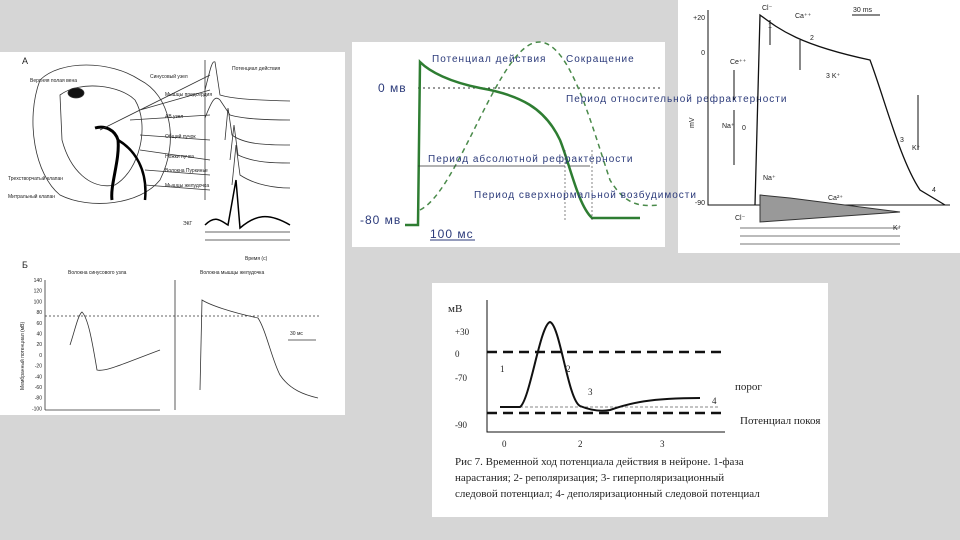 This screenshot has width=960, height=540. Describe the element at coordinates (600, 59) in the screenshot. I see `contraction-label: Сокращение` at that location.